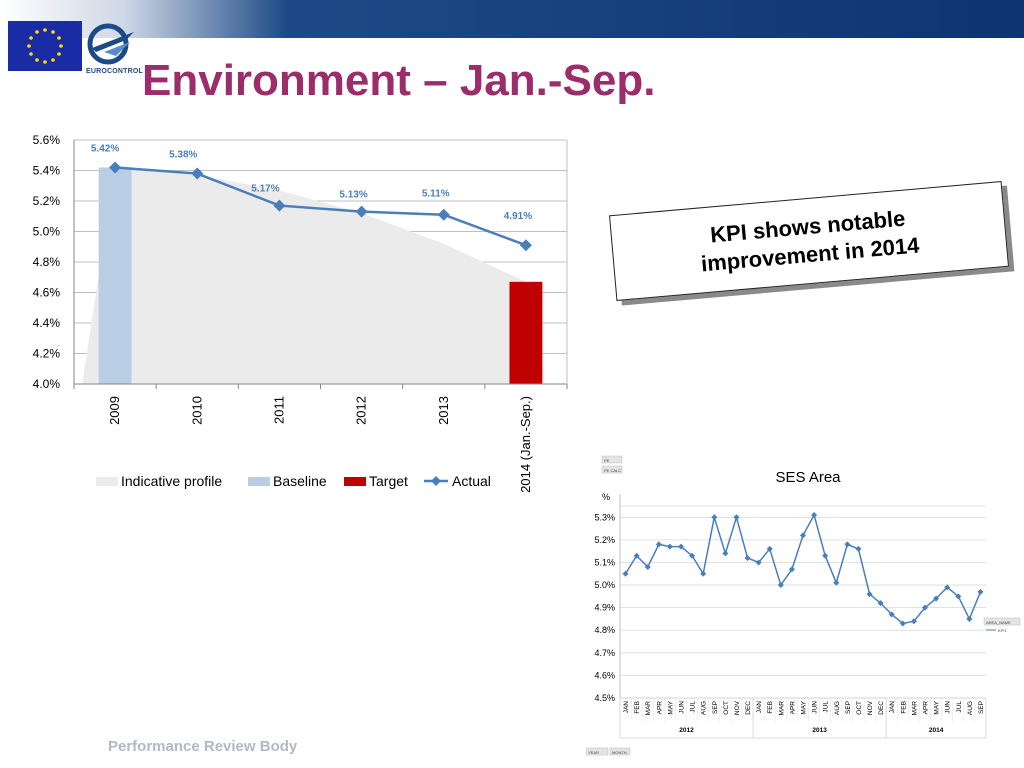 This screenshot has width=1024, height=768. Describe the element at coordinates (670, 707) in the screenshot. I see `inset-month-label: MAY` at that location.